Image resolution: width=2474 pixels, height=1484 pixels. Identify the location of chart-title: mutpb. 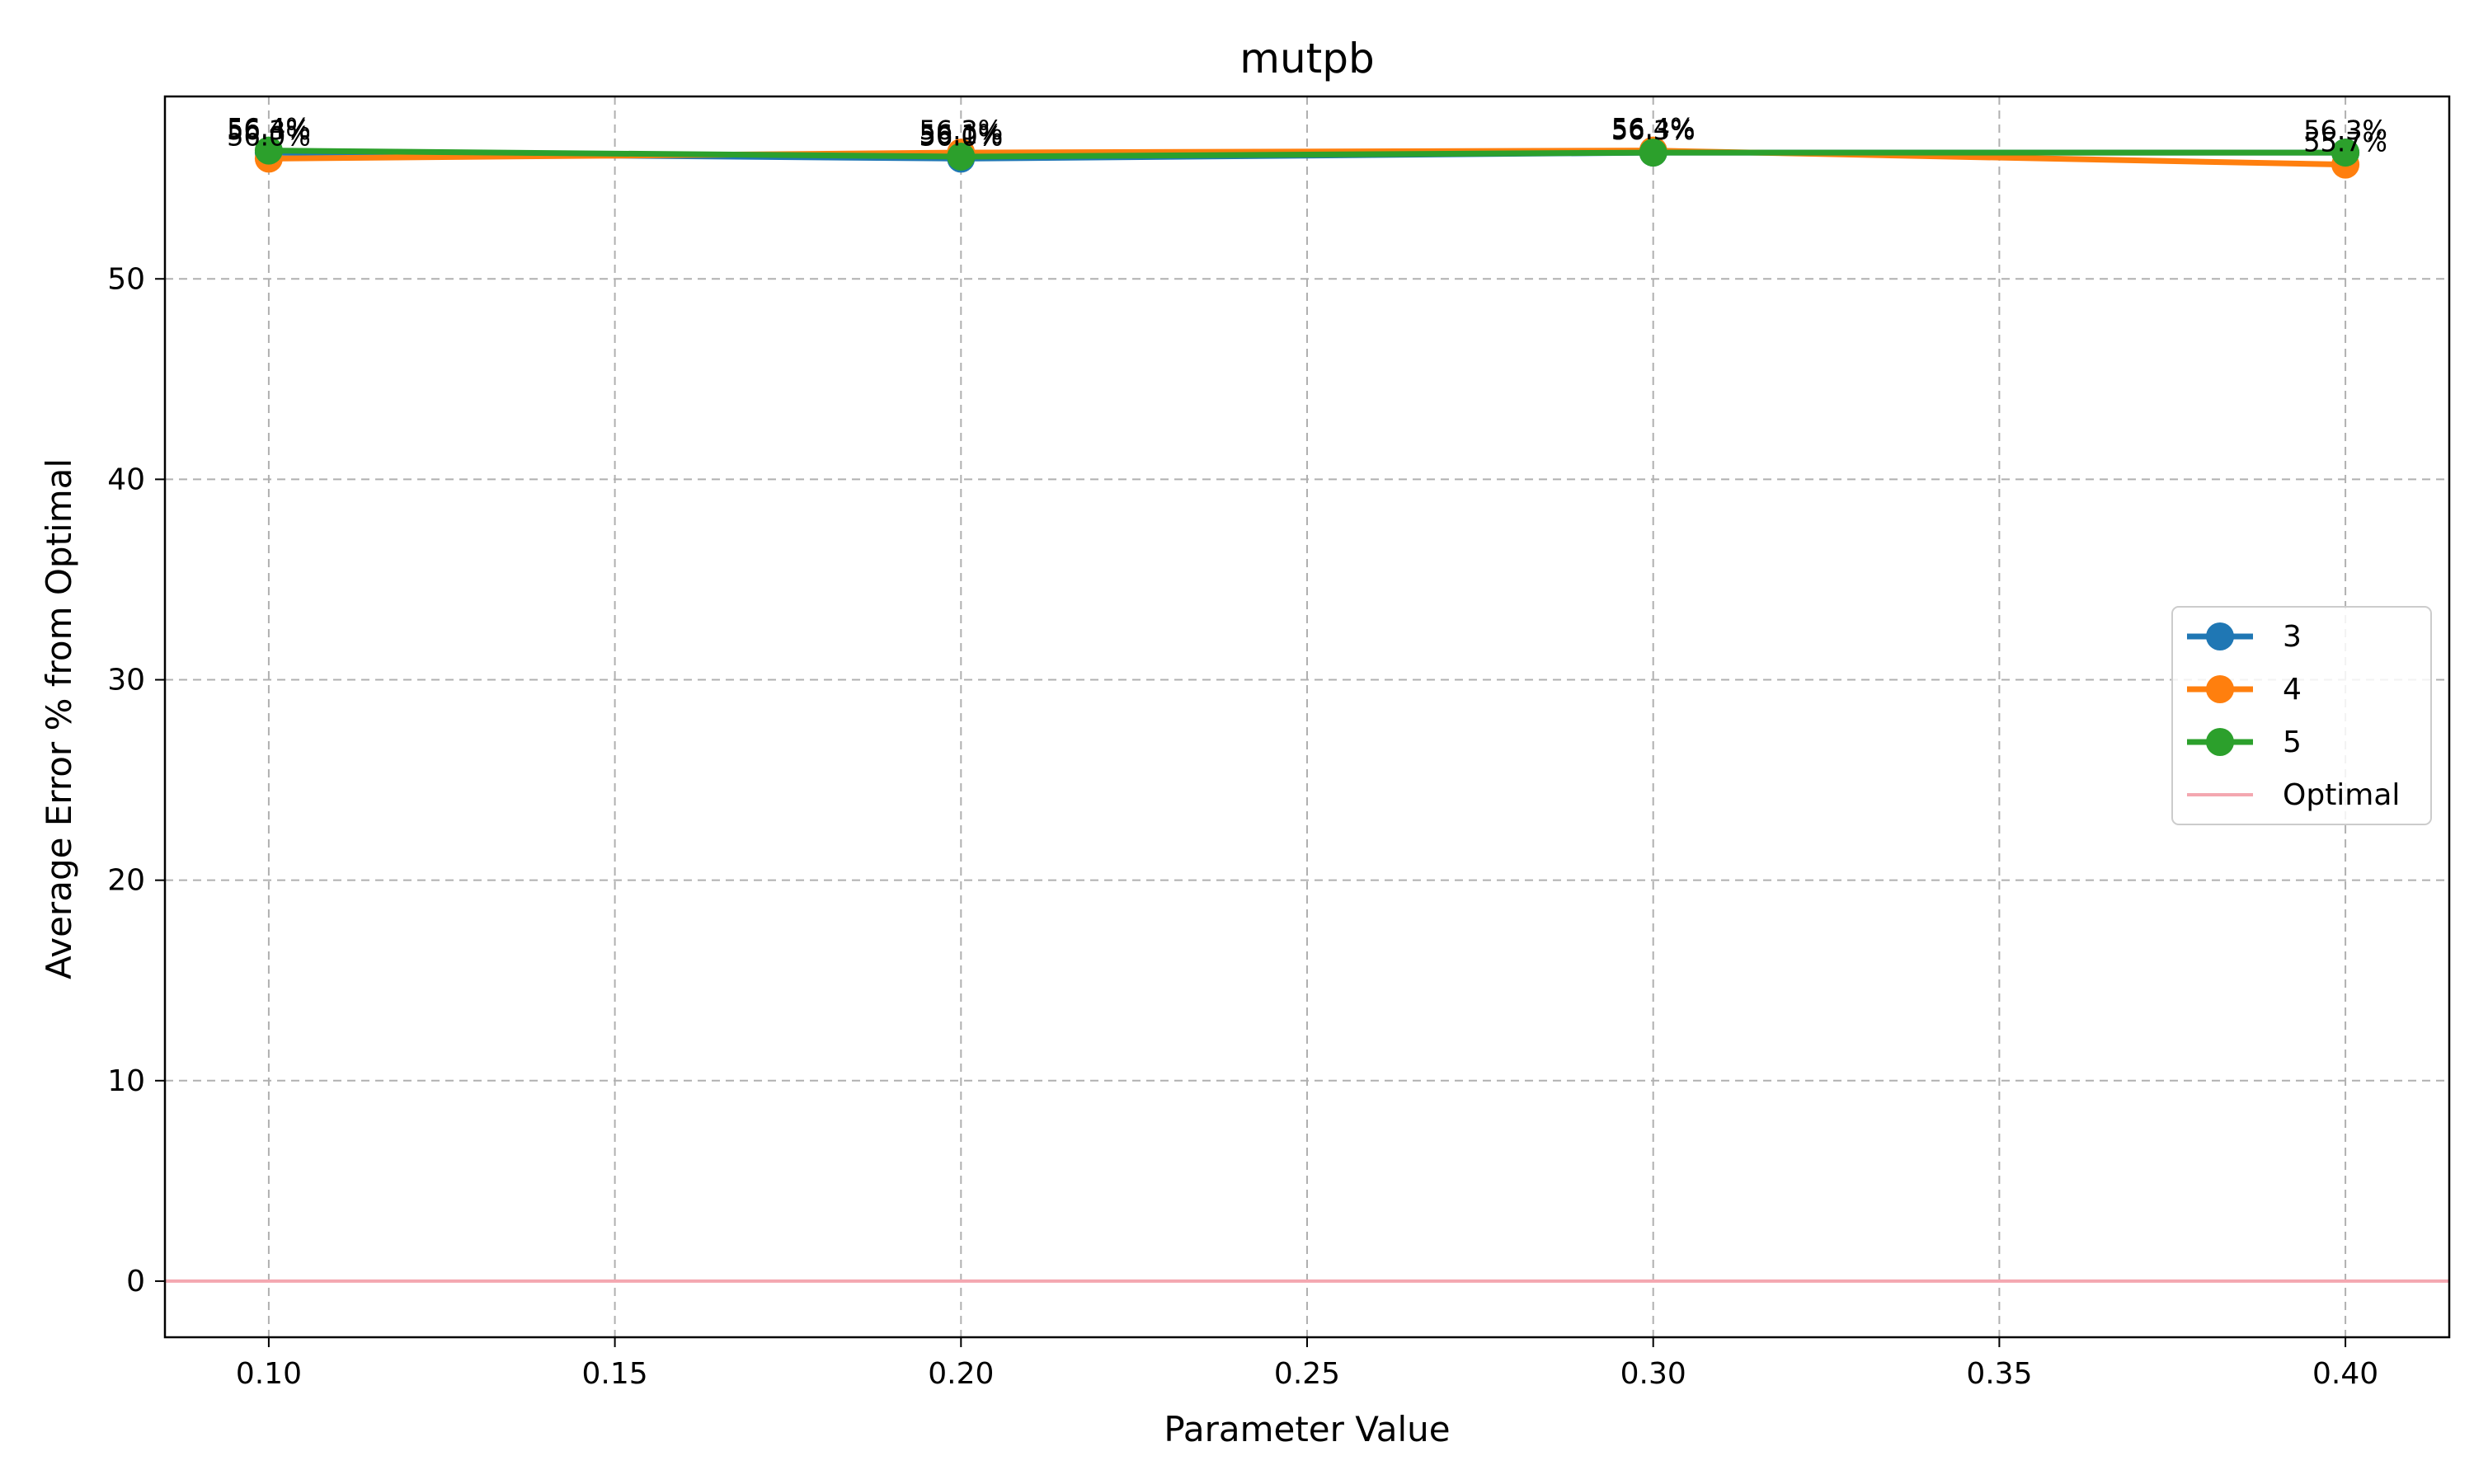
(1306, 58).